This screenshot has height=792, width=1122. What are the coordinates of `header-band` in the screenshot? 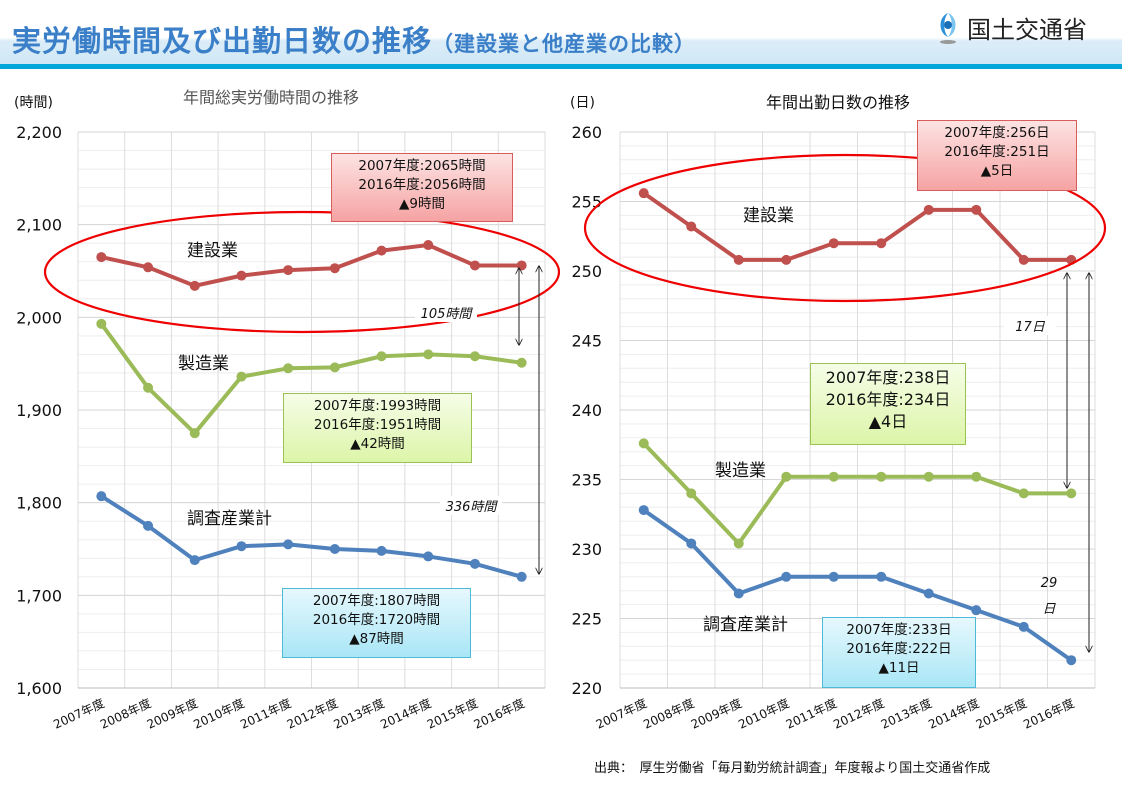 It's located at (561, 34).